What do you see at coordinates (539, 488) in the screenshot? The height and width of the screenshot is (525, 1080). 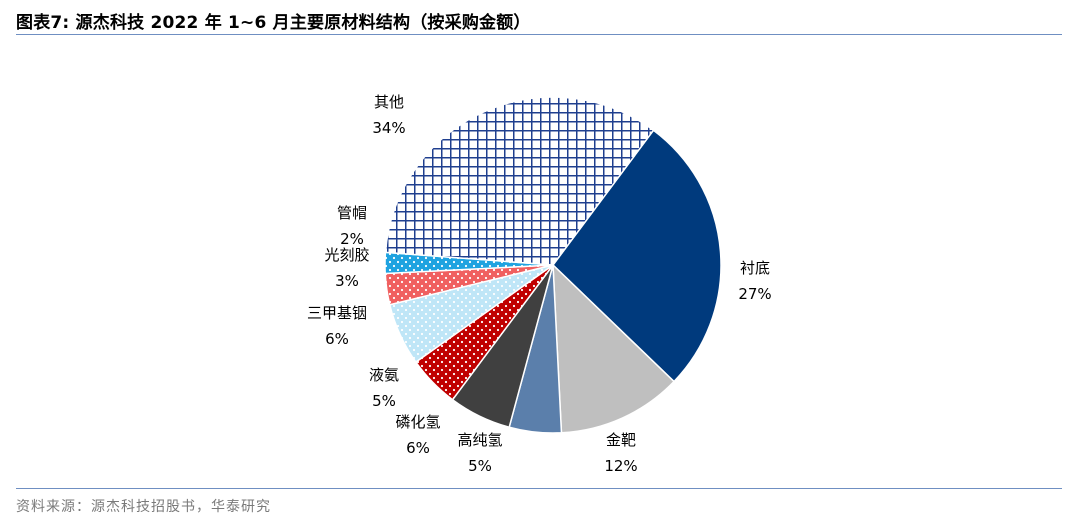 I see `footer-rule` at bounding box center [539, 488].